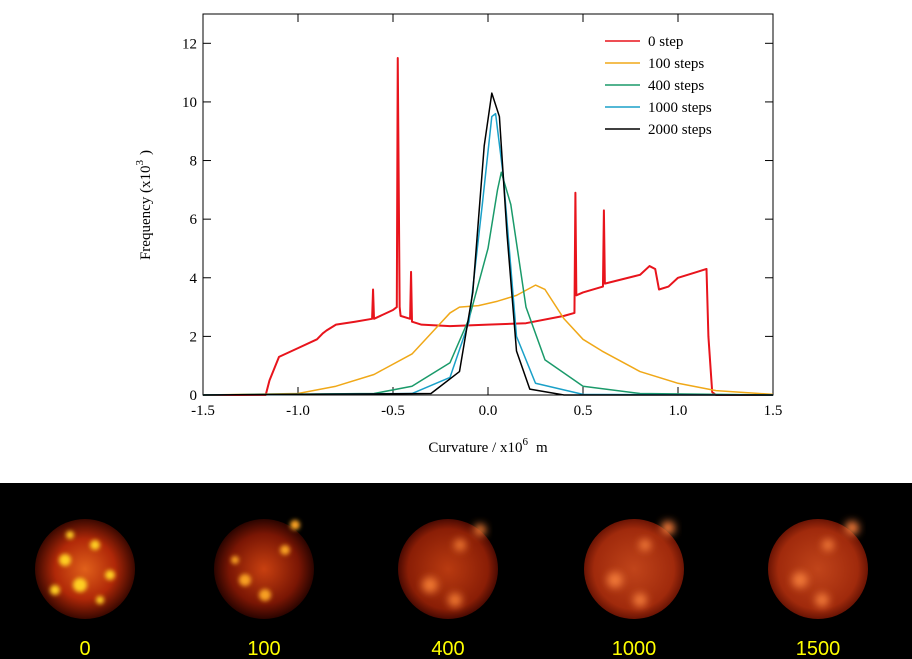 The image size is (912, 659). What do you see at coordinates (773, 411) in the screenshot?
I see `x-tick-label: 1.5` at bounding box center [773, 411].